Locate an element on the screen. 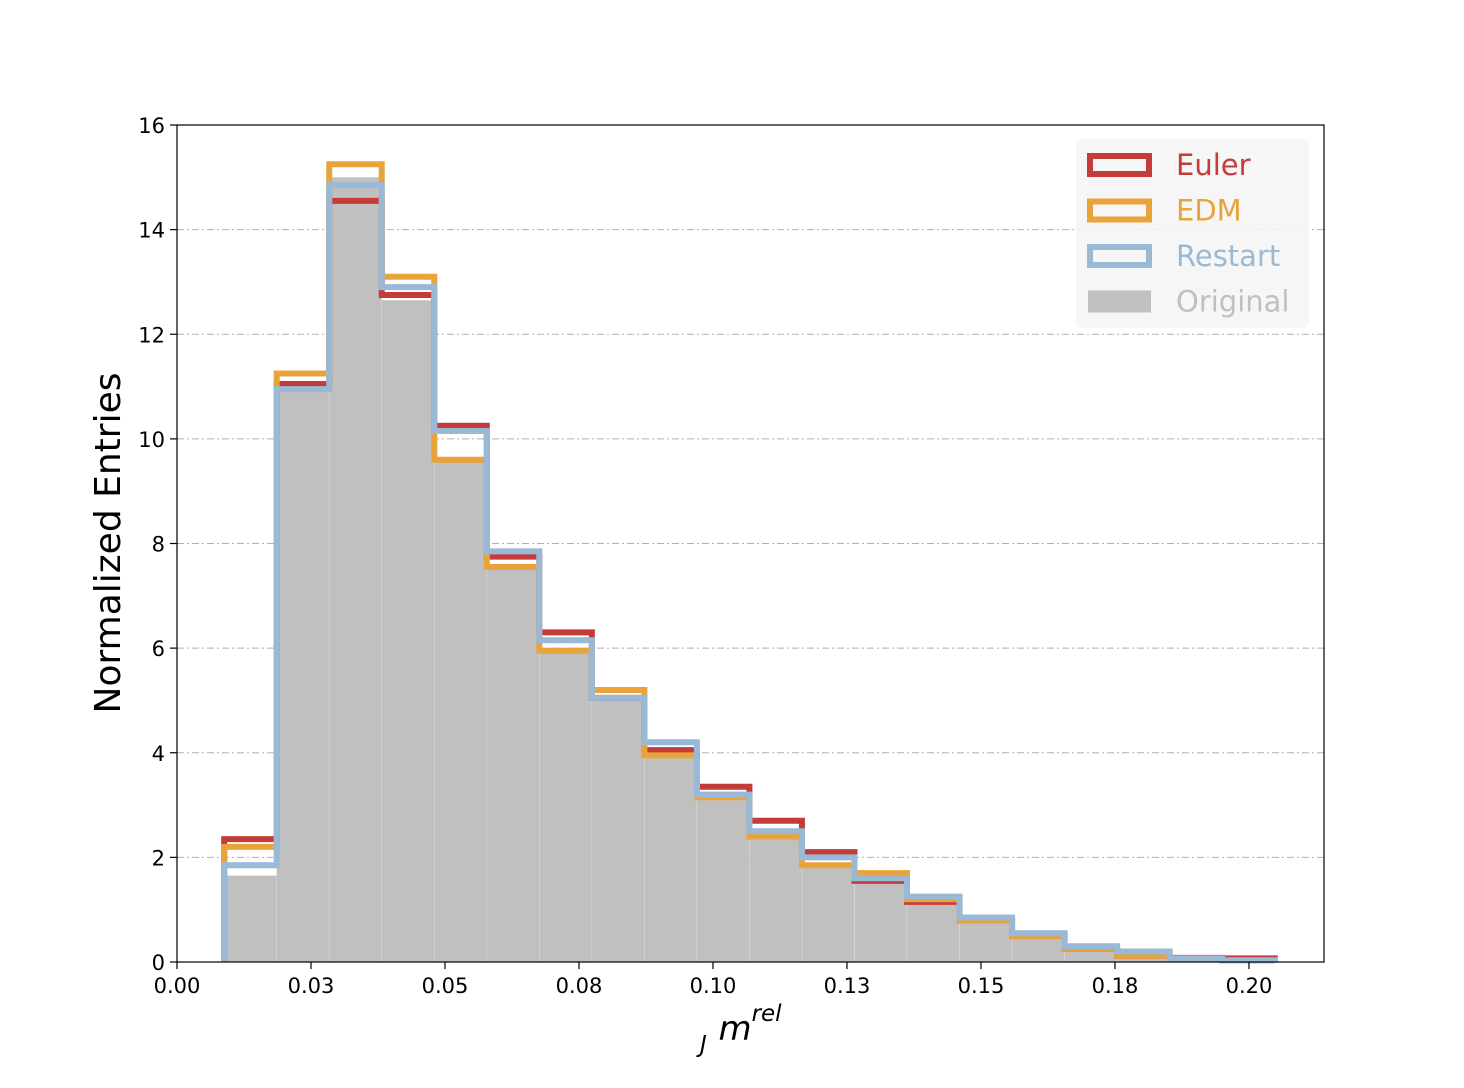 This screenshot has width=1464, height=1088. y-tick-label: 12 is located at coordinates (151, 335).